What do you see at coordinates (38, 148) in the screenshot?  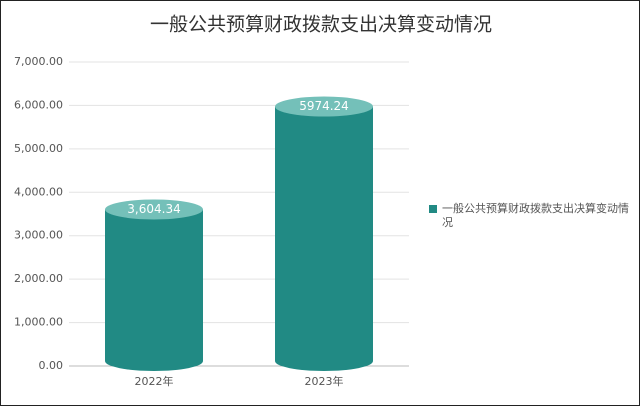 I see `y-tick-label: 5,000.00` at bounding box center [38, 148].